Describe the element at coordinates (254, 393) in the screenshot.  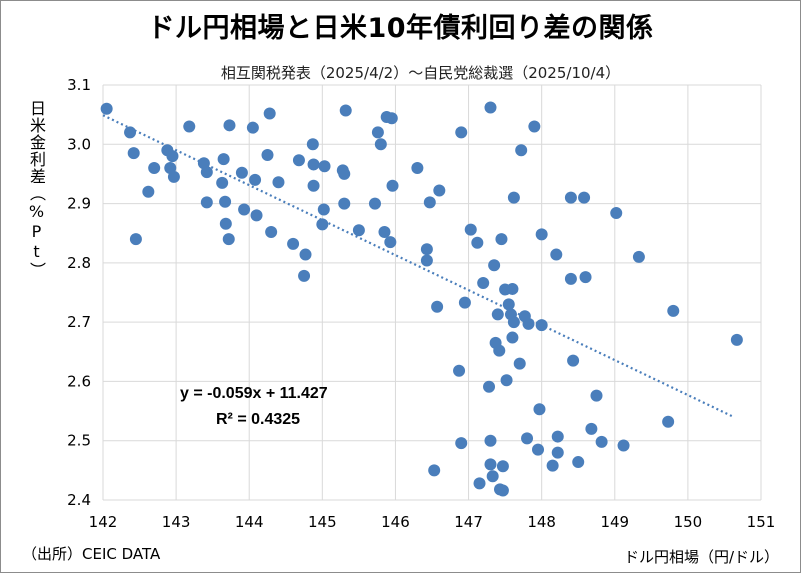
I see `trendline-equation: y = -0.059x + 11.427` at that location.